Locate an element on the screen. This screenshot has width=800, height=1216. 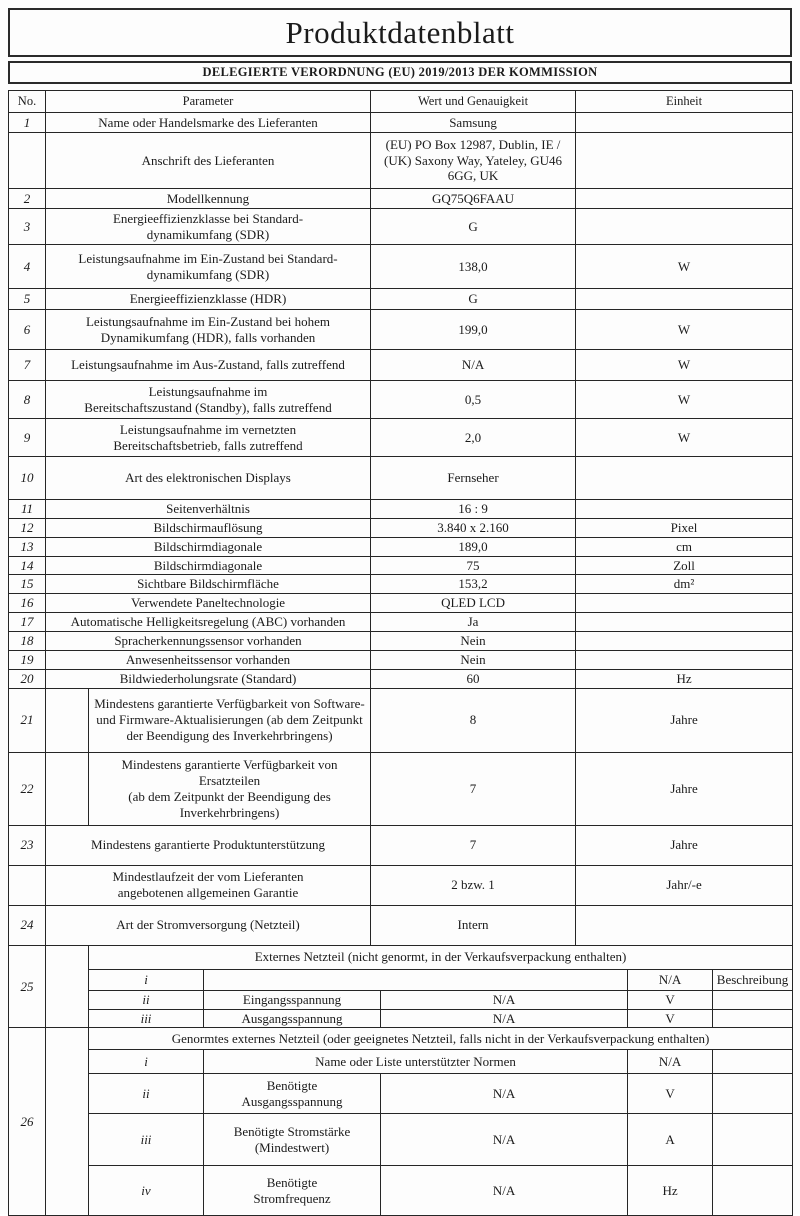
row-number: 20 is located at coordinates (27, 678).